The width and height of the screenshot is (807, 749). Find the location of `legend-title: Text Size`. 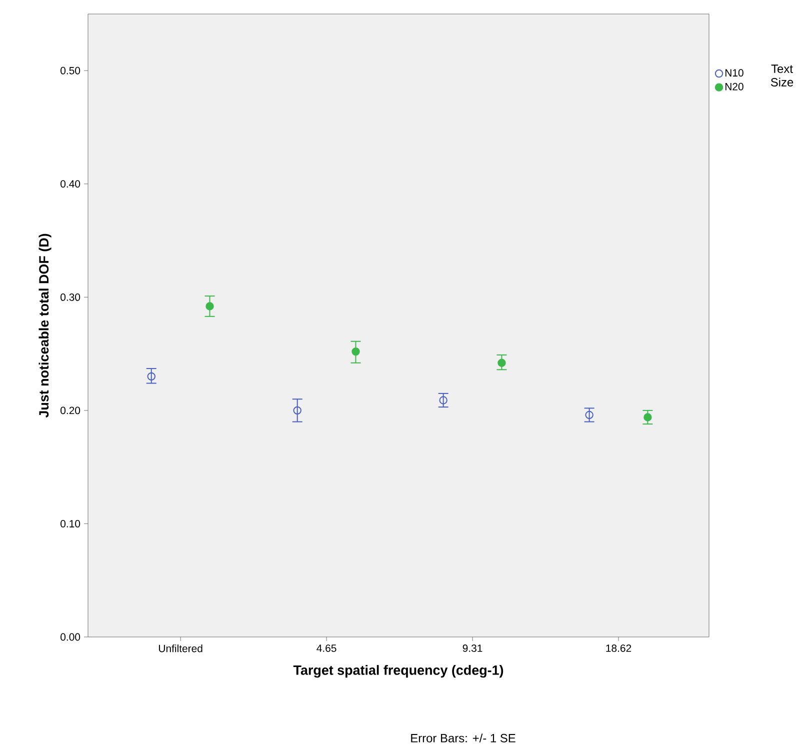

legend-title: Text Size is located at coordinates (782, 75).